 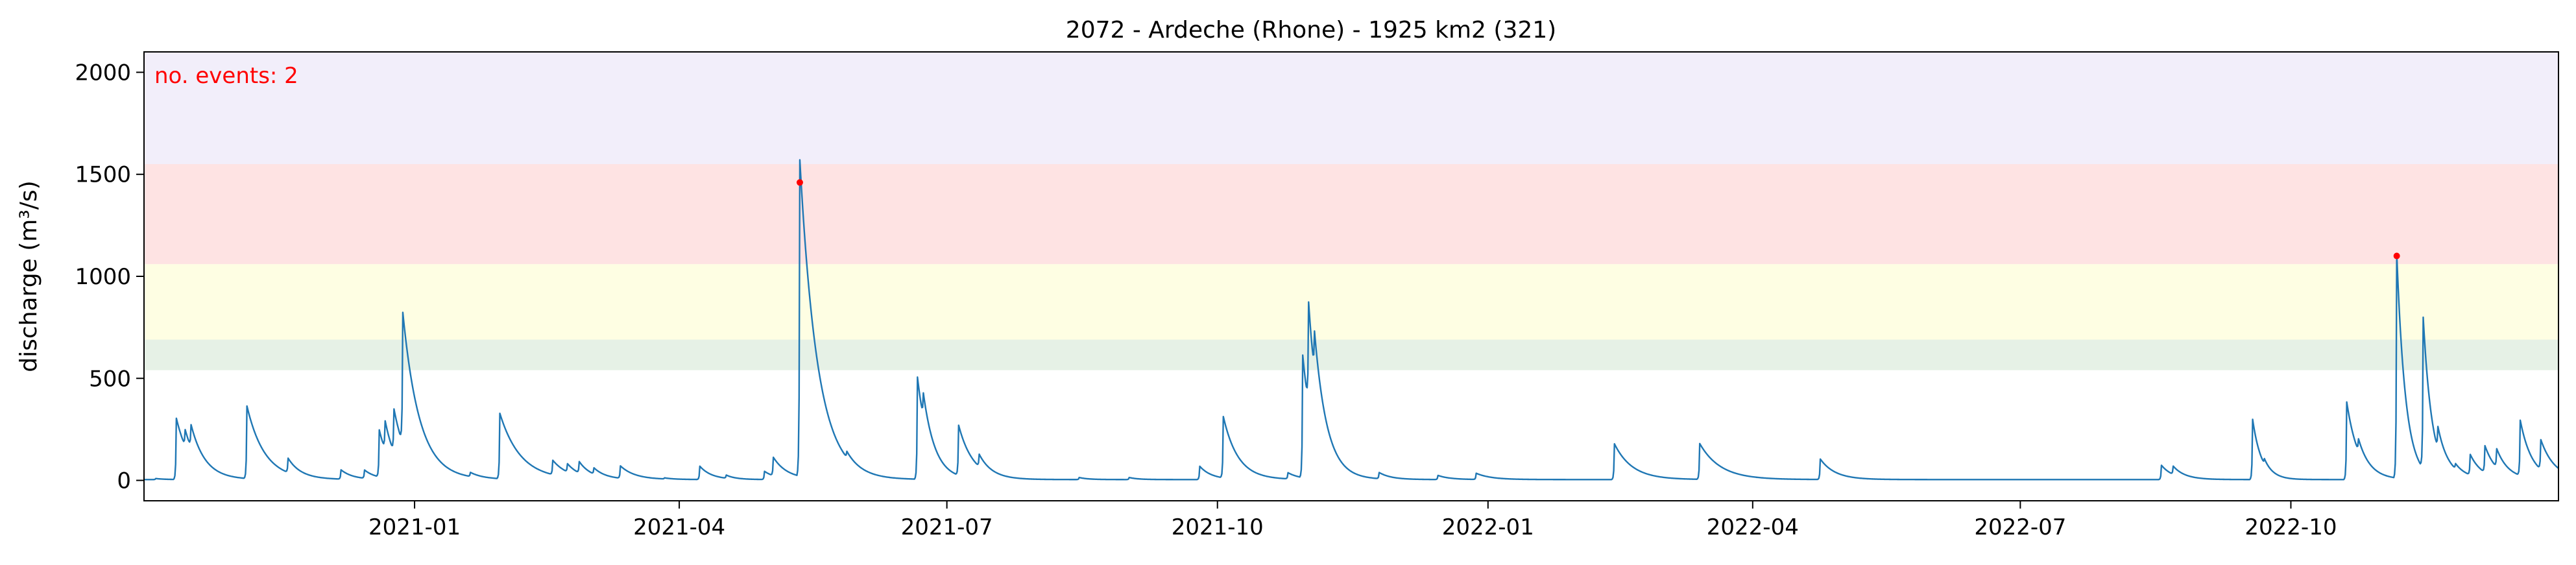 I want to click on event-markers, so click(x=1598, y=219).